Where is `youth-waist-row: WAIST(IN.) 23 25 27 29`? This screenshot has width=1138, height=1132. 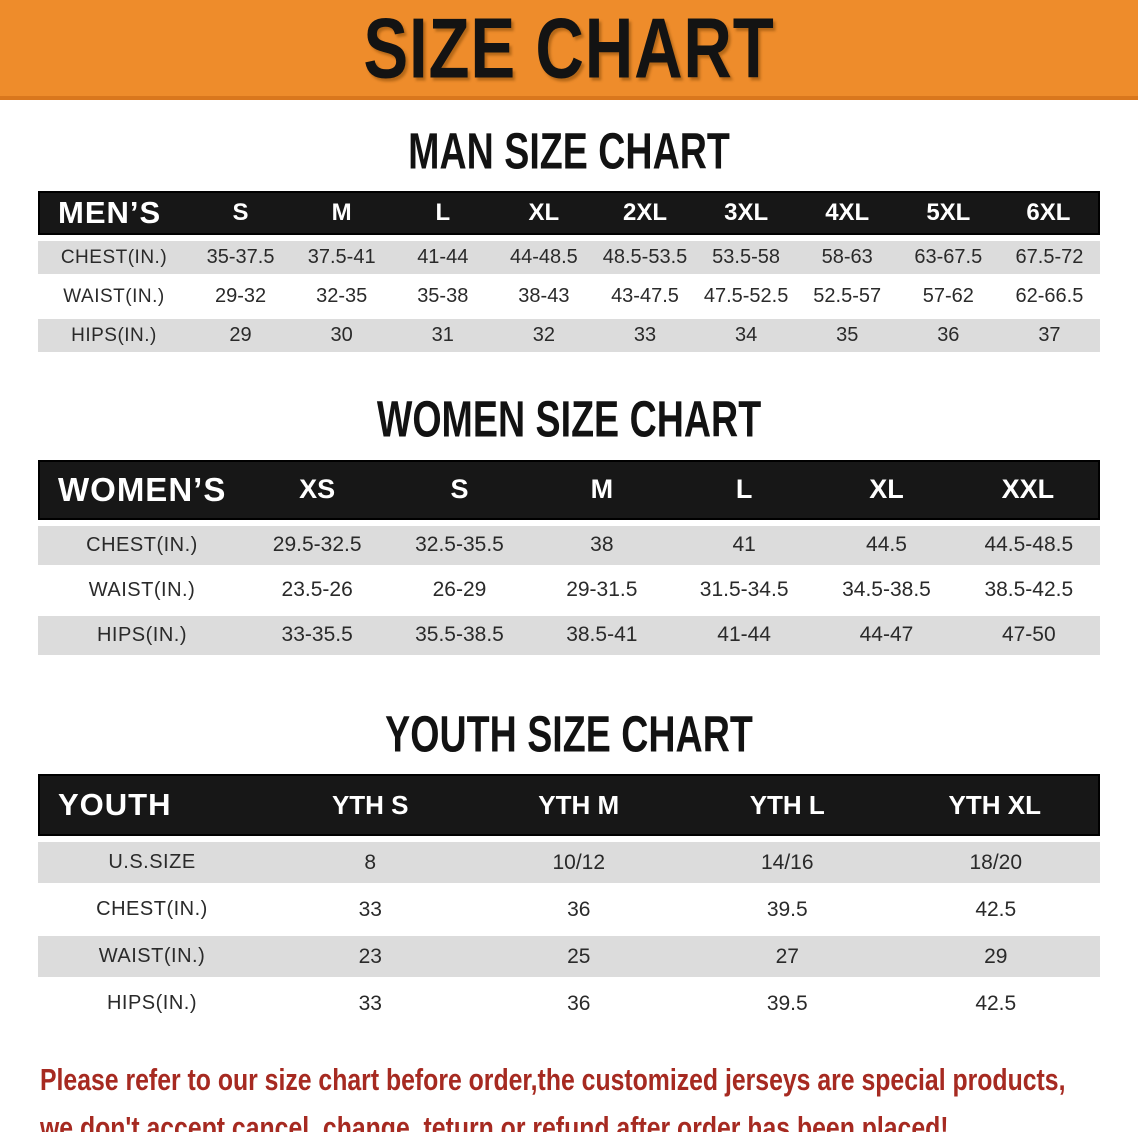 youth-waist-row: WAIST(IN.) 23 25 27 29 is located at coordinates (569, 957).